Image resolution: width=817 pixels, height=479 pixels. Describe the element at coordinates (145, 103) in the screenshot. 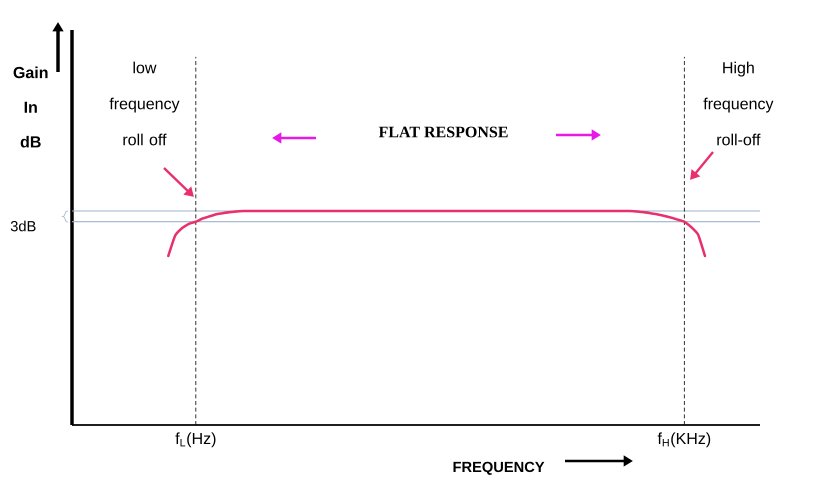

I see `text: low frequency roll off` at that location.